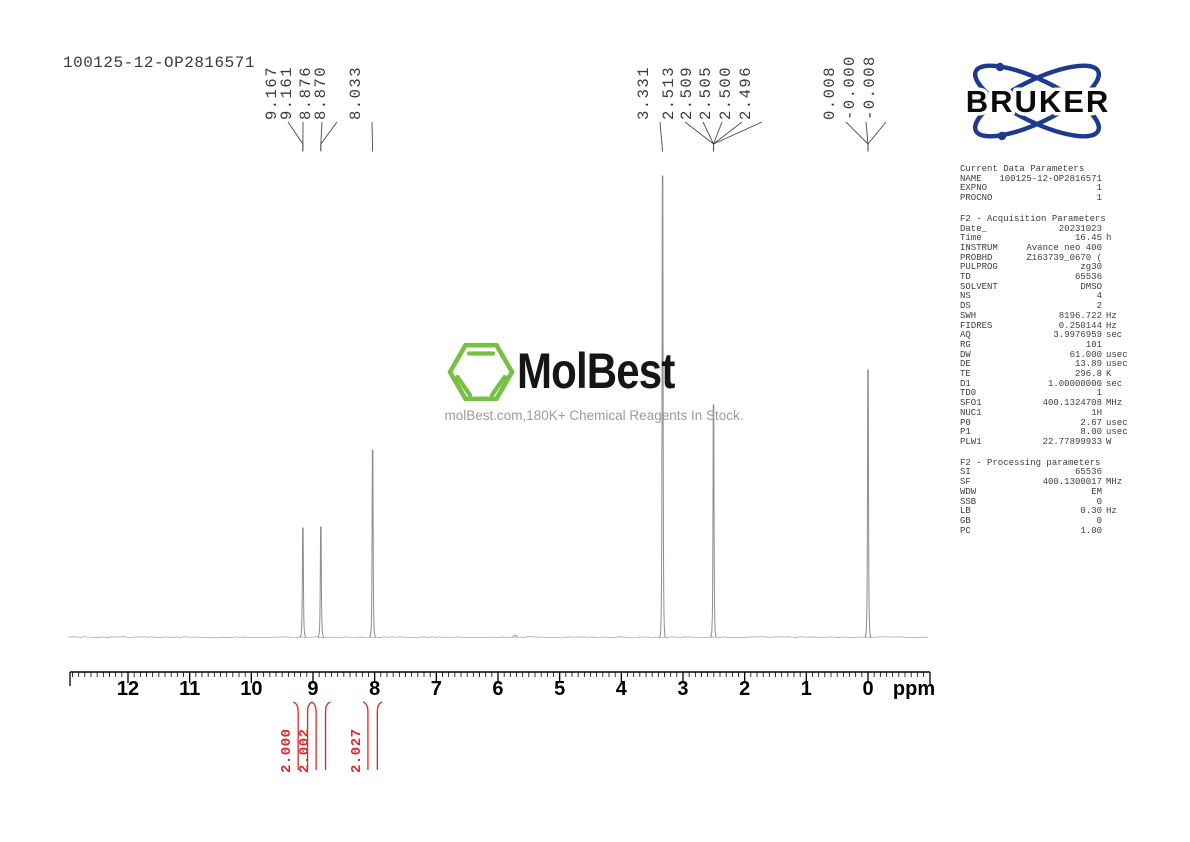  I want to click on param-value: 1.00000000, so click(1074, 383).